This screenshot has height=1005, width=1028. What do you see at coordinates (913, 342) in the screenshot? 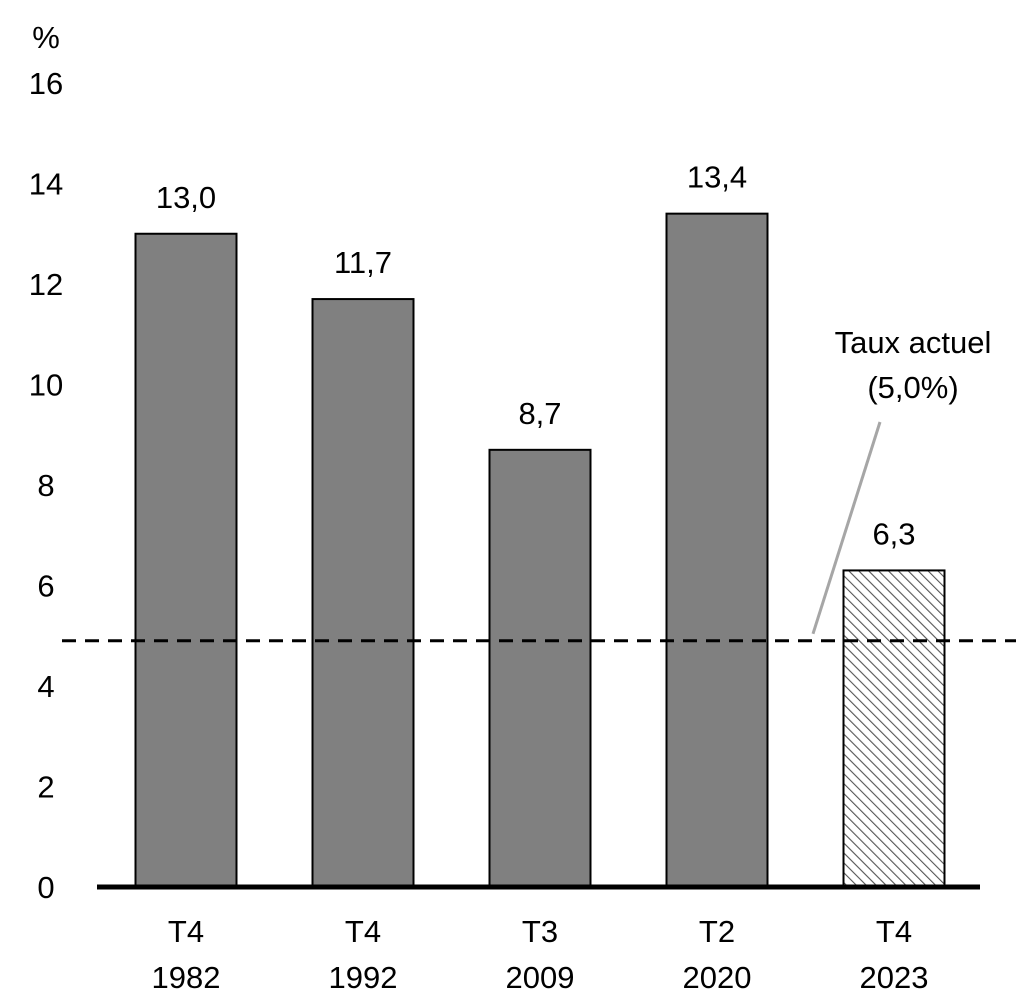
I see `reference-line-label: Taux actuel` at bounding box center [913, 342].